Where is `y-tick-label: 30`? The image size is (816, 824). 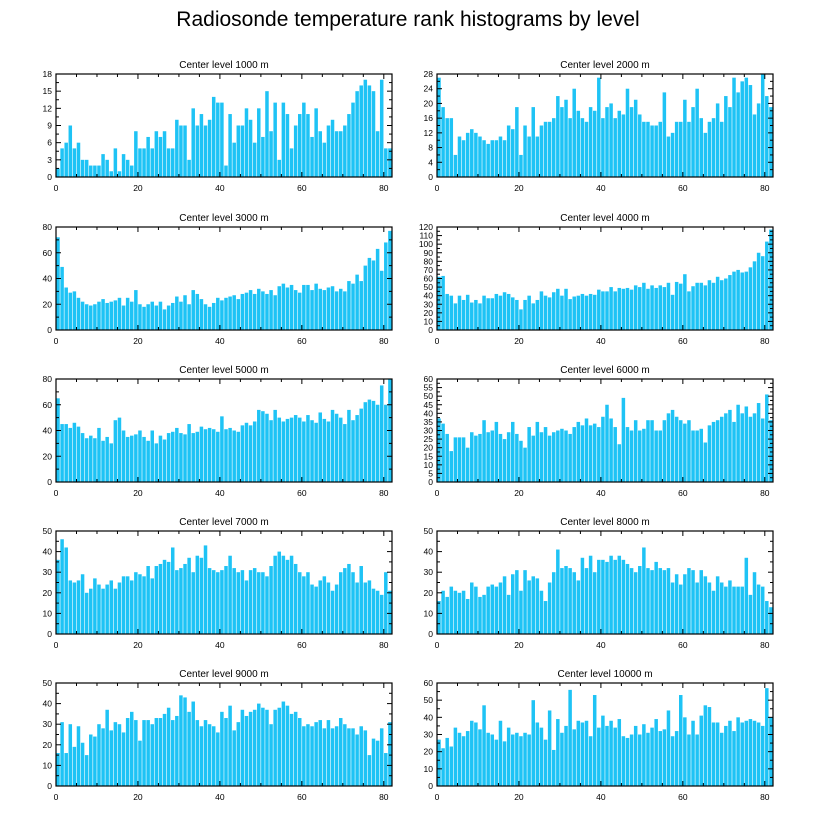 y-tick-label: 30 is located at coordinates (429, 735).